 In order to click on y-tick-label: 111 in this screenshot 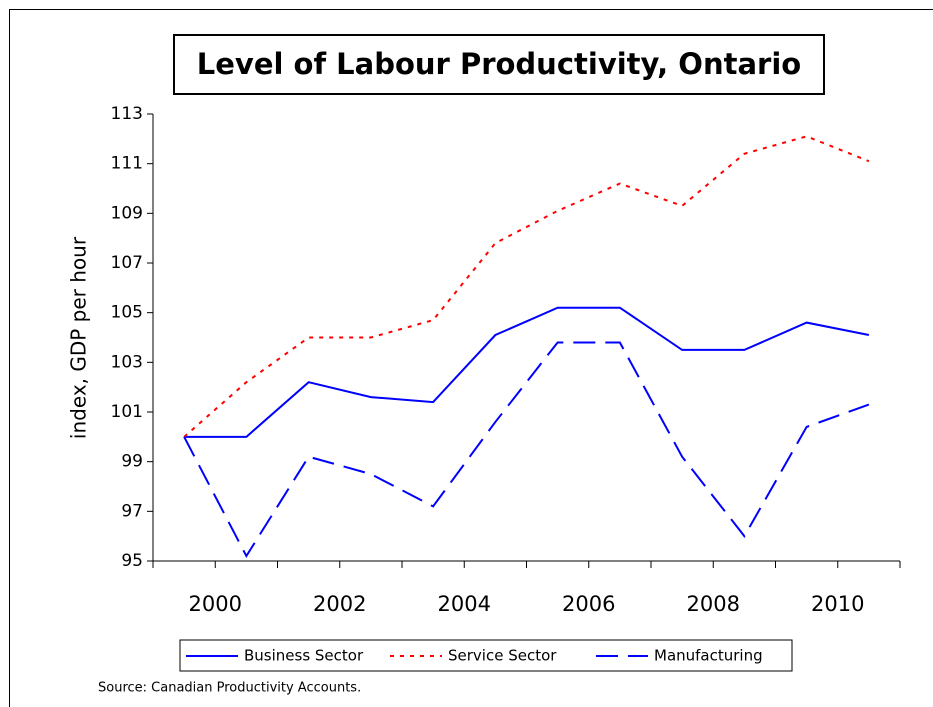, I will do `click(127, 164)`.